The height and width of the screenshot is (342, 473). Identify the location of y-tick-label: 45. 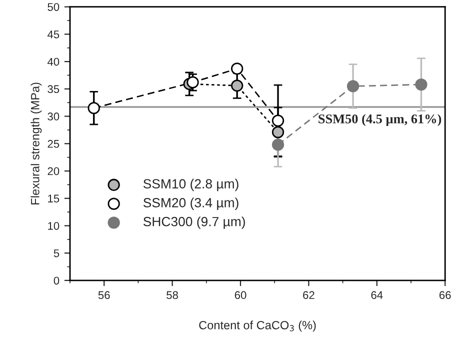
(53, 34).